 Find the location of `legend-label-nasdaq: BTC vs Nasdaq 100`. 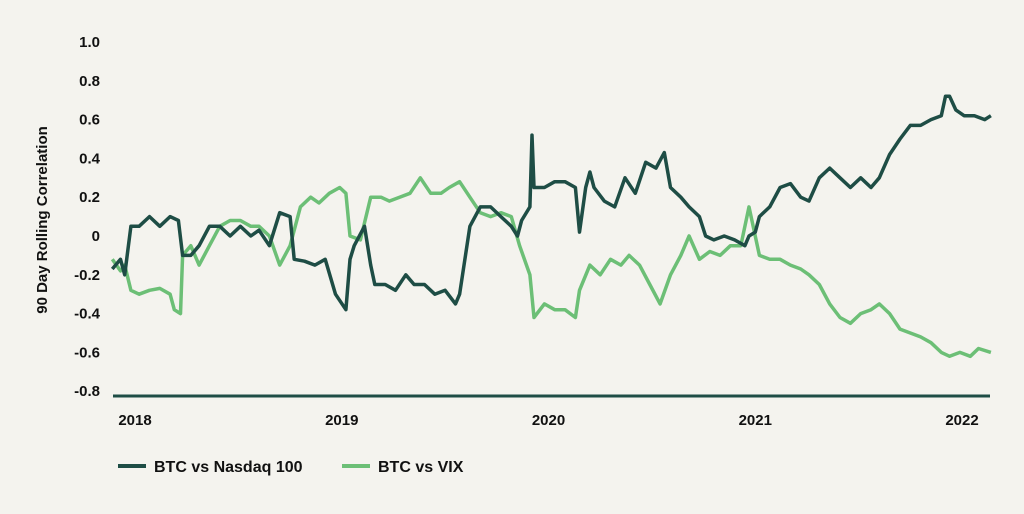

legend-label-nasdaq: BTC vs Nasdaq 100 is located at coordinates (228, 467).